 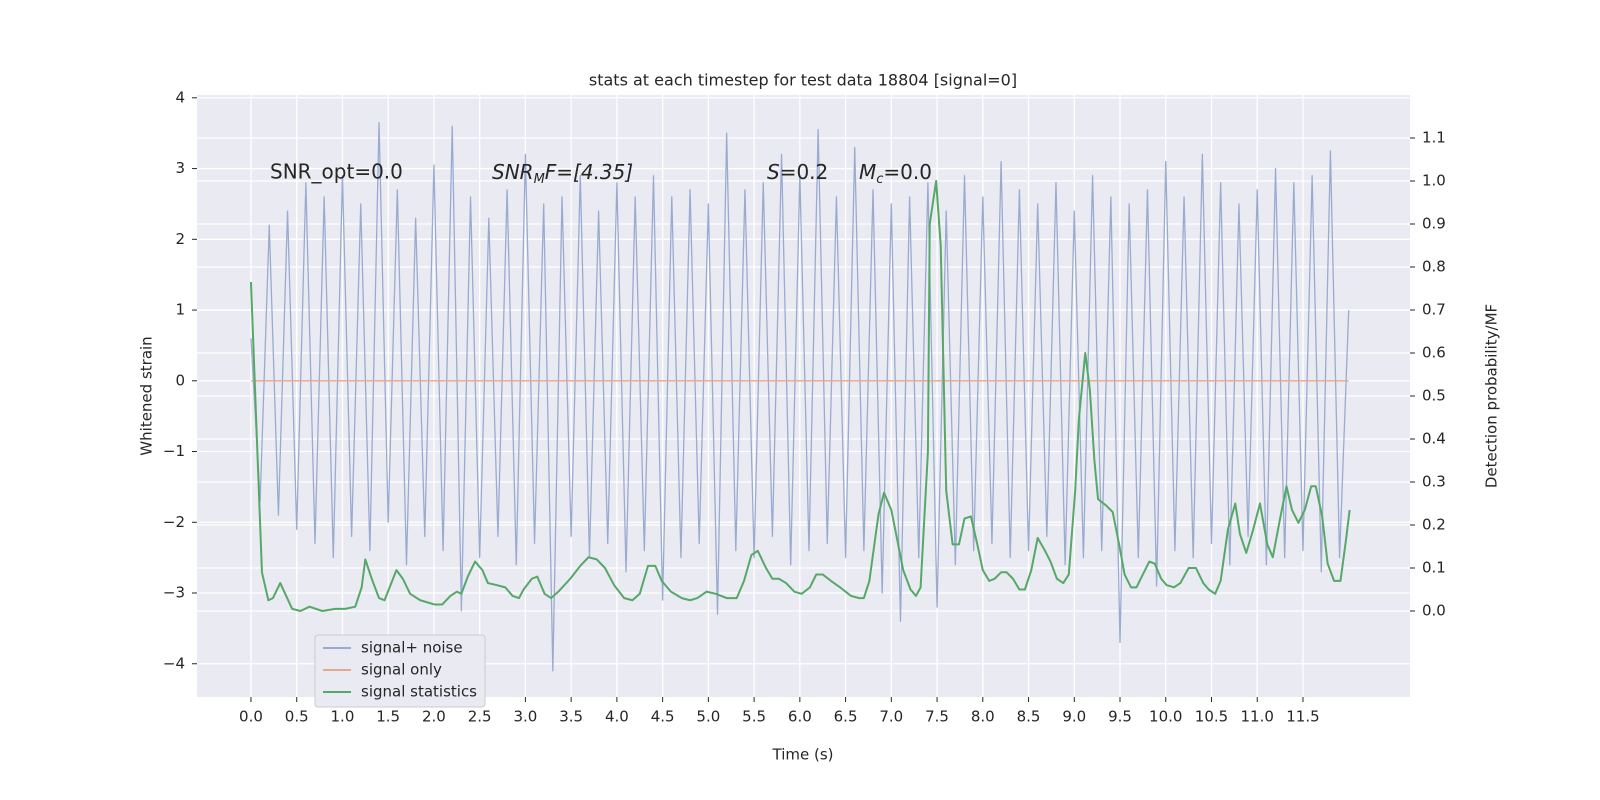 I want to click on legend-label: signal only, so click(x=401, y=670).